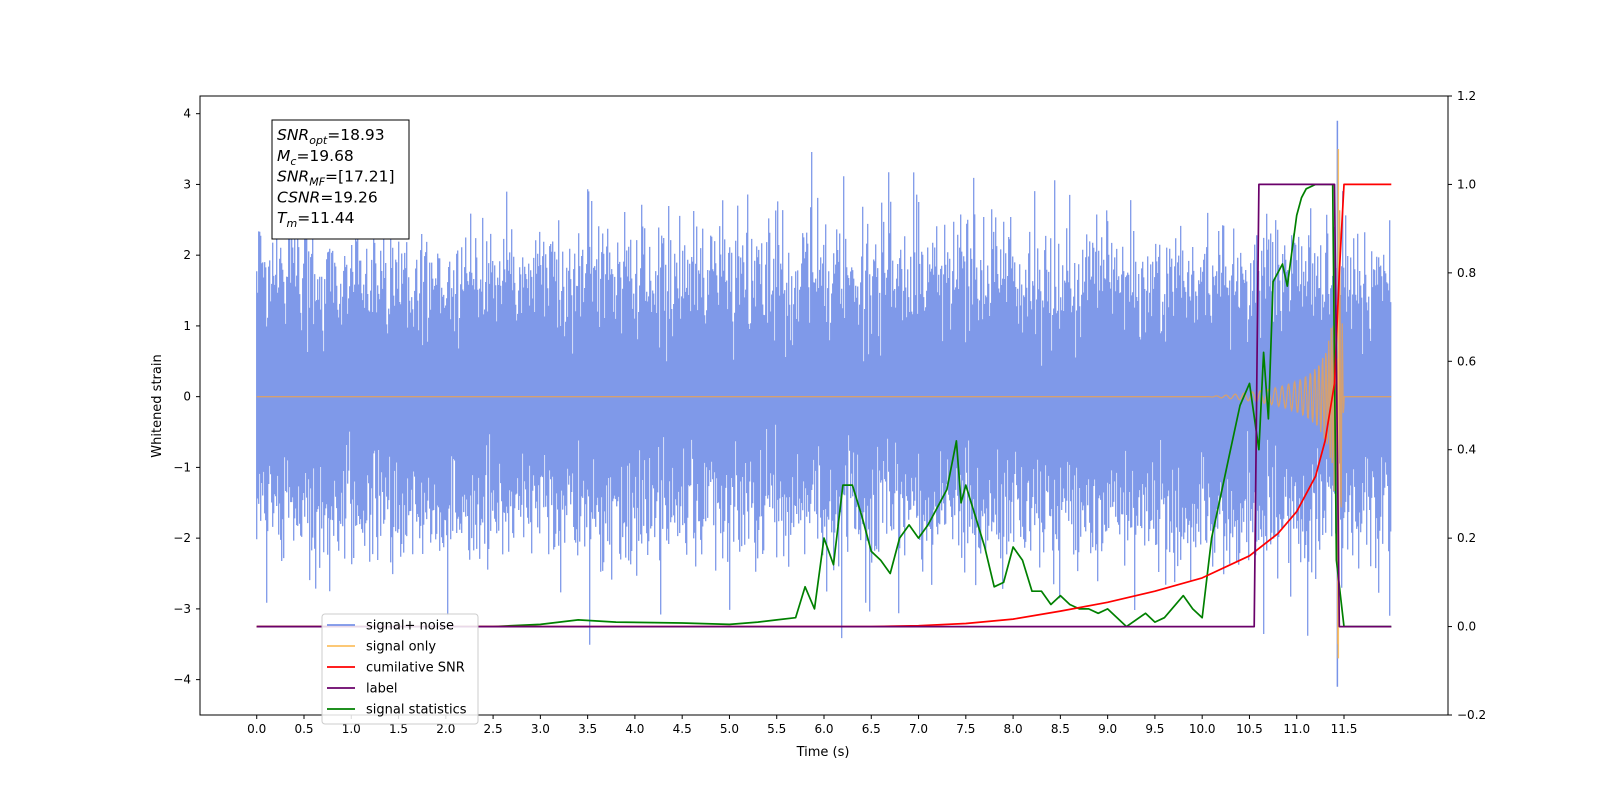  I want to click on x-tick-label: 10.0, so click(1202, 729).